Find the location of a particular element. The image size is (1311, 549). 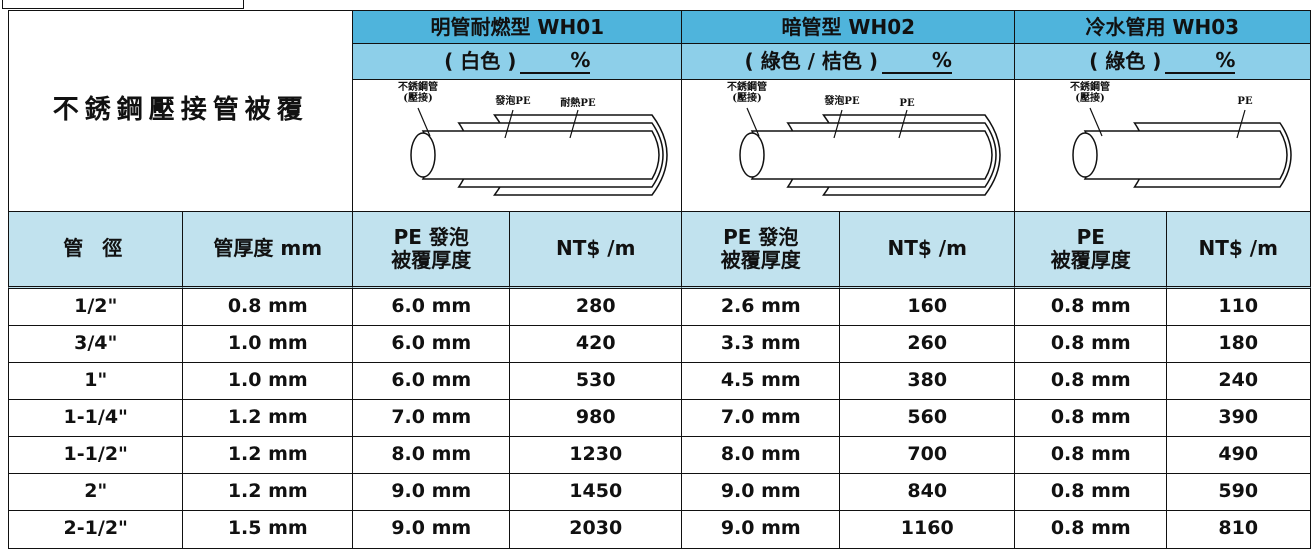

diagram-label: 耐熱PE is located at coordinates (578, 103).